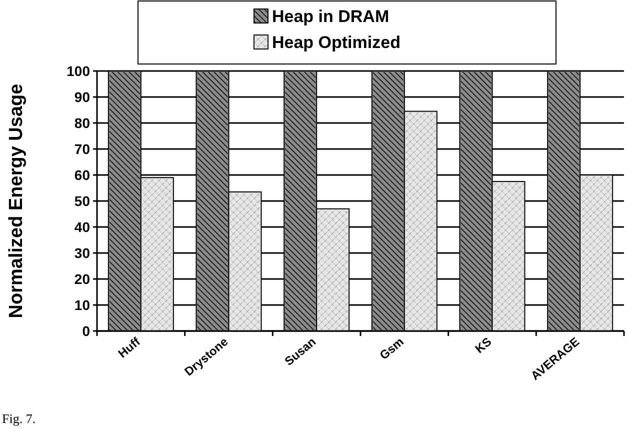 This screenshot has width=628, height=429. I want to click on legend-label: Heap in DRAM, so click(331, 16).